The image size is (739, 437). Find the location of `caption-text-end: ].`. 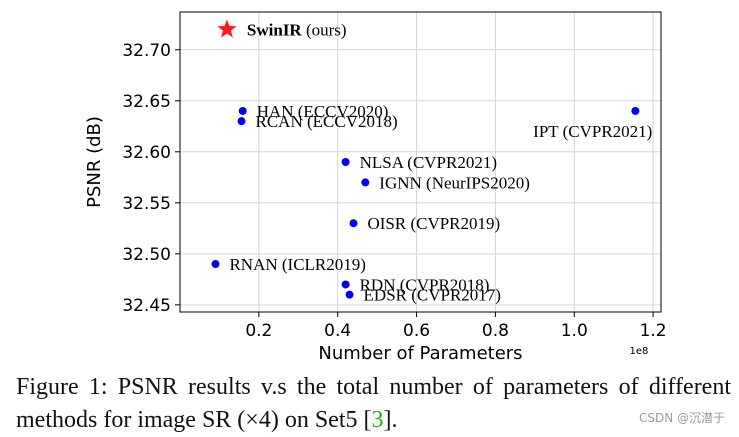

caption-text-end: ]. is located at coordinates (390, 420).